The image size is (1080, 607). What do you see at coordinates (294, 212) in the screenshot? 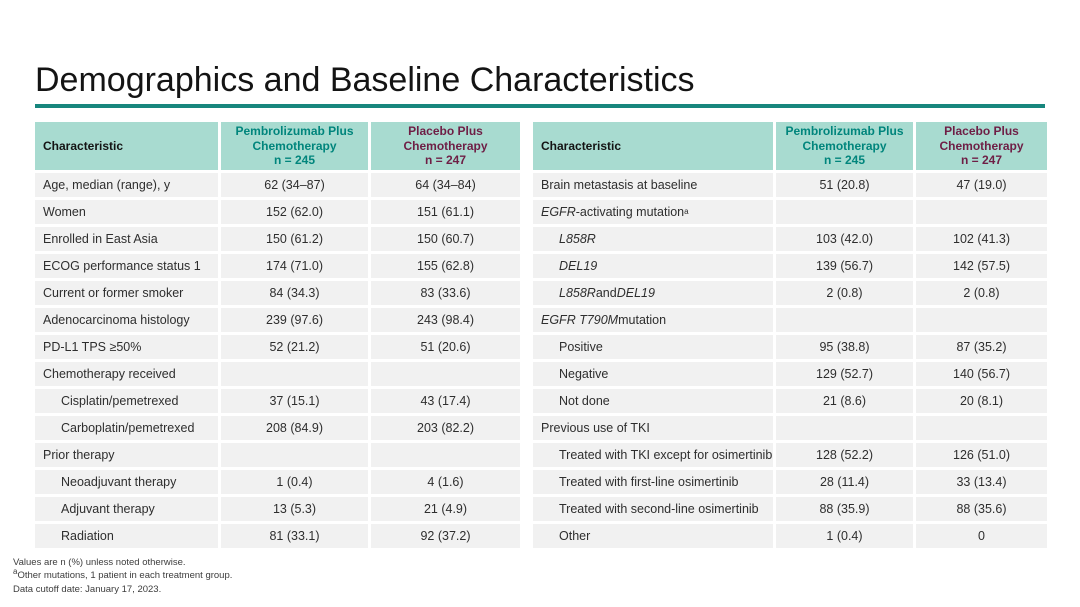
I see `row-value-pembrolizumab: 152 (62.0)` at bounding box center [294, 212].